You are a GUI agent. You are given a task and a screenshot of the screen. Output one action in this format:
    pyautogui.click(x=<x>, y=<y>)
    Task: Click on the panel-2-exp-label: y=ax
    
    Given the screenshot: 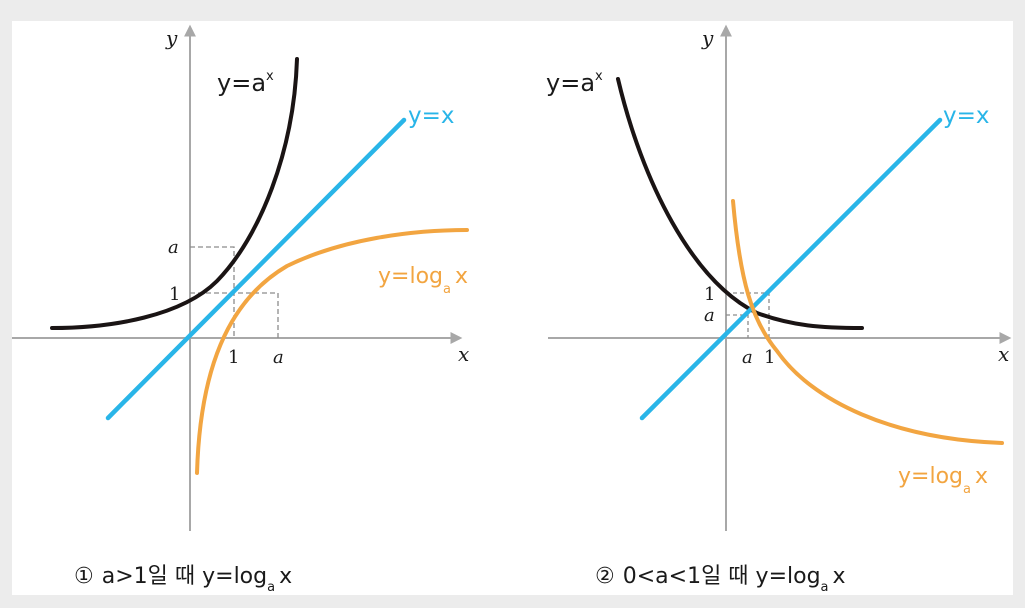 What is the action you would take?
    pyautogui.click(x=574, y=83)
    